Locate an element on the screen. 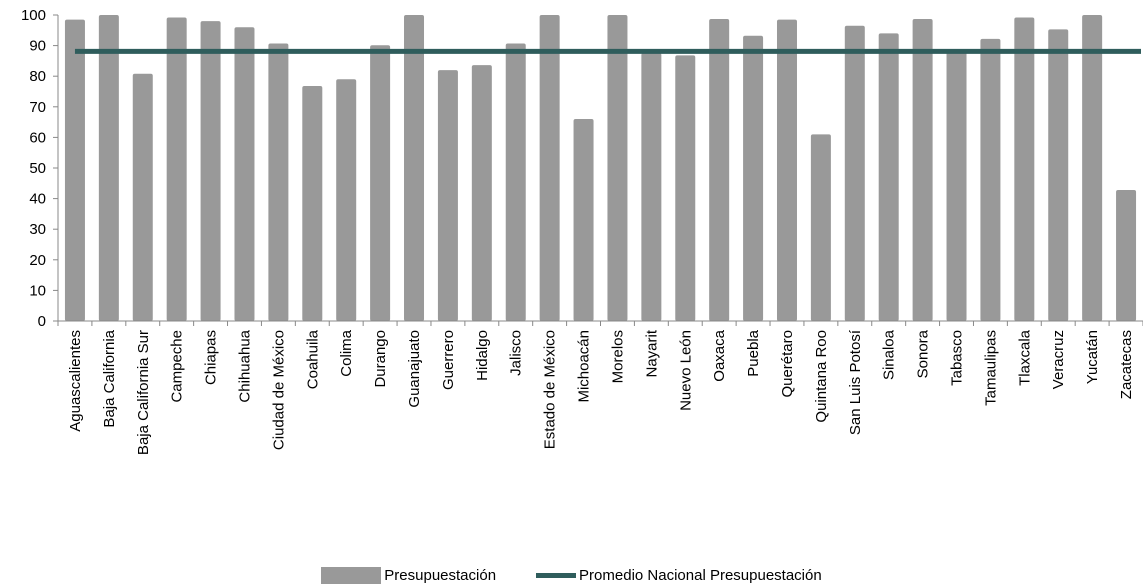  x-tick-label: Nuevo León is located at coordinates (685, 370).